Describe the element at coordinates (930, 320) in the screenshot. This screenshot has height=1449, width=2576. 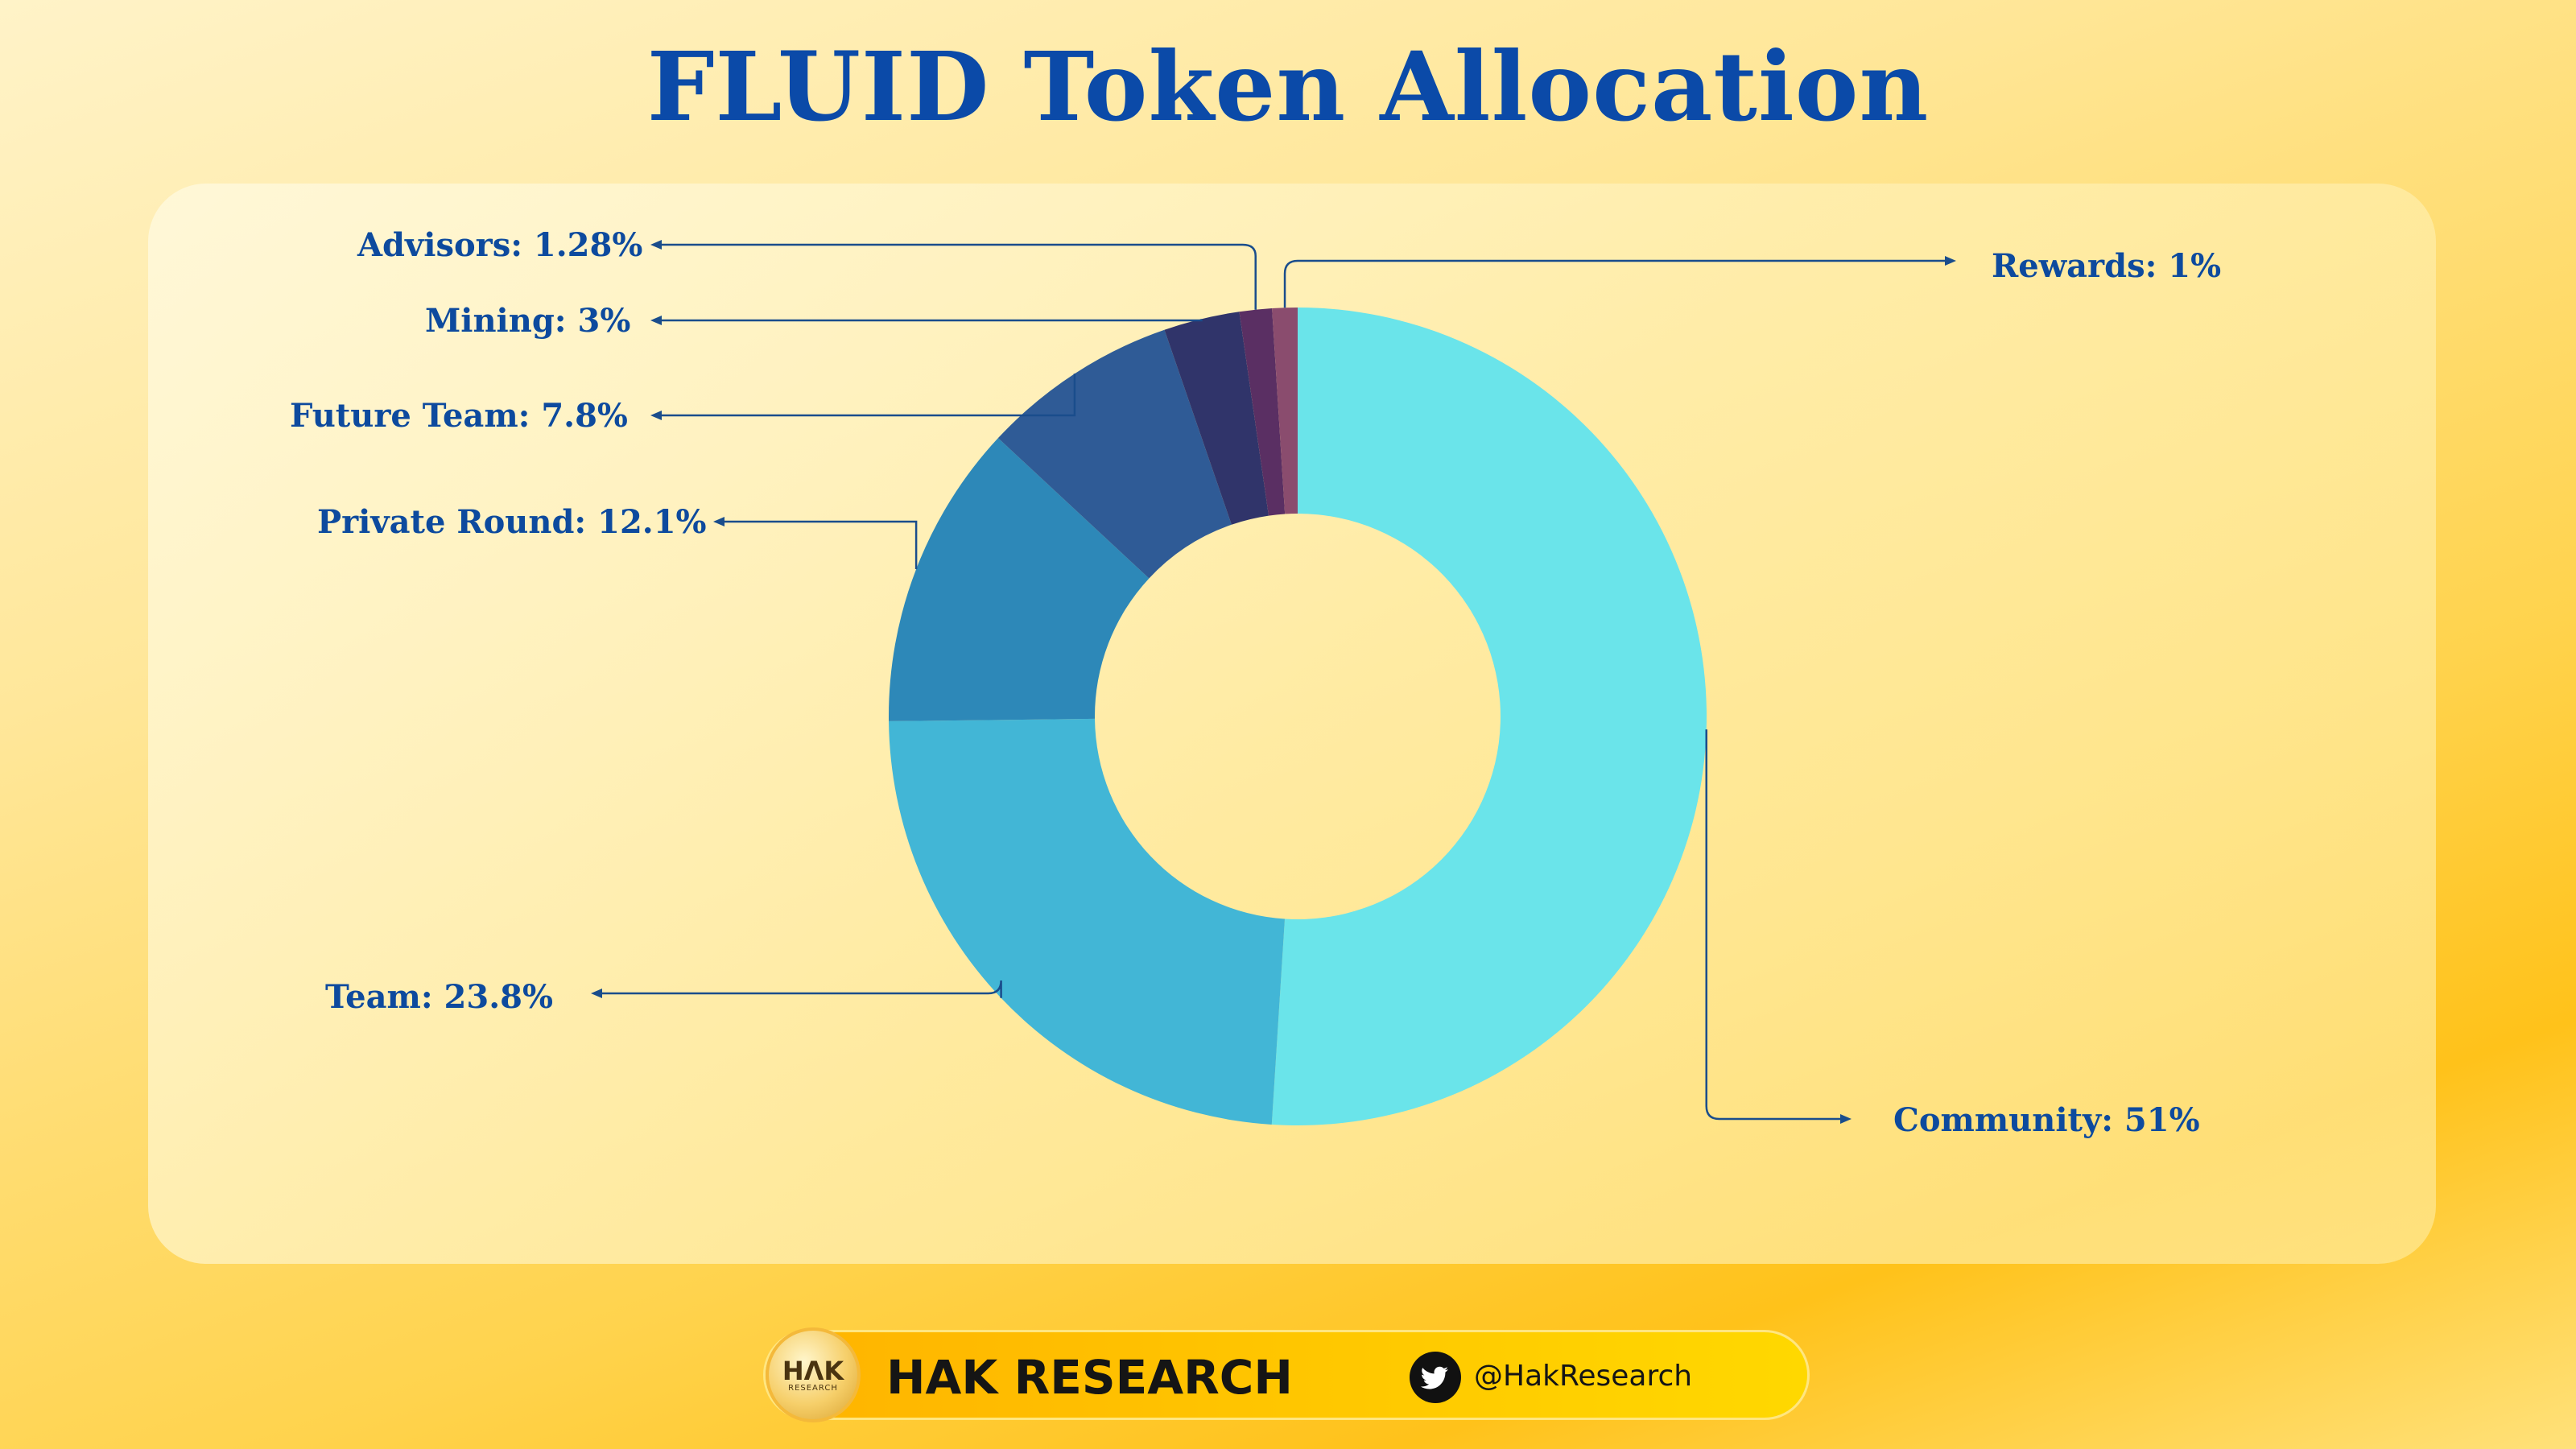
I see `leader-line-mining` at that location.